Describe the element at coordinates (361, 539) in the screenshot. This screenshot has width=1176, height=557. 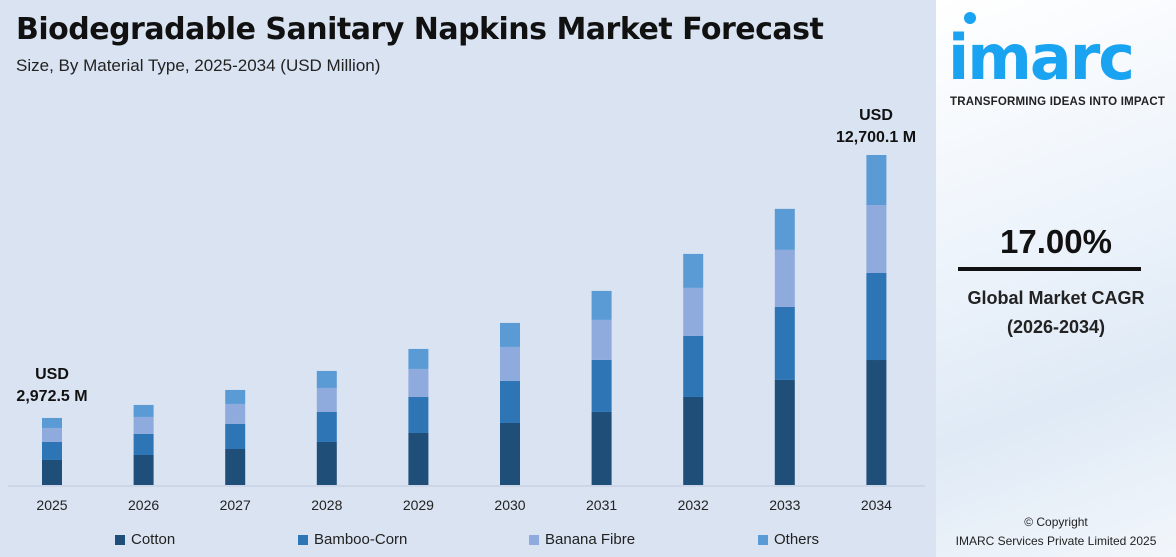
I see `legend-label: Bamboo-Corn` at that location.